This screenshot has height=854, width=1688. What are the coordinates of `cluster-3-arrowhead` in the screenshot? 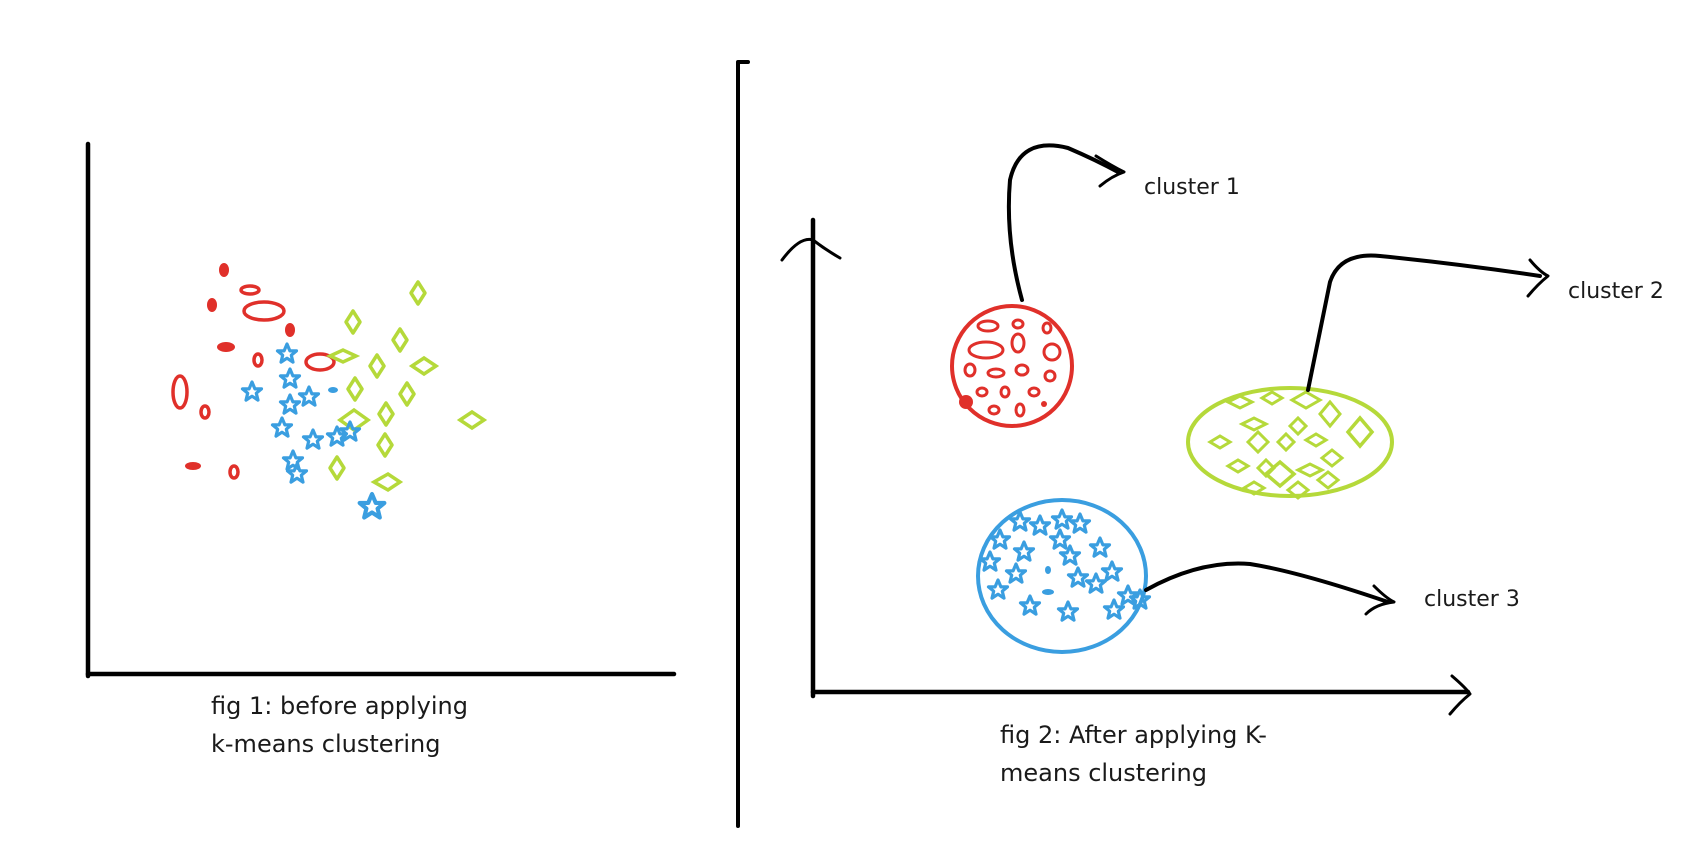 It's located at (1380, 600).